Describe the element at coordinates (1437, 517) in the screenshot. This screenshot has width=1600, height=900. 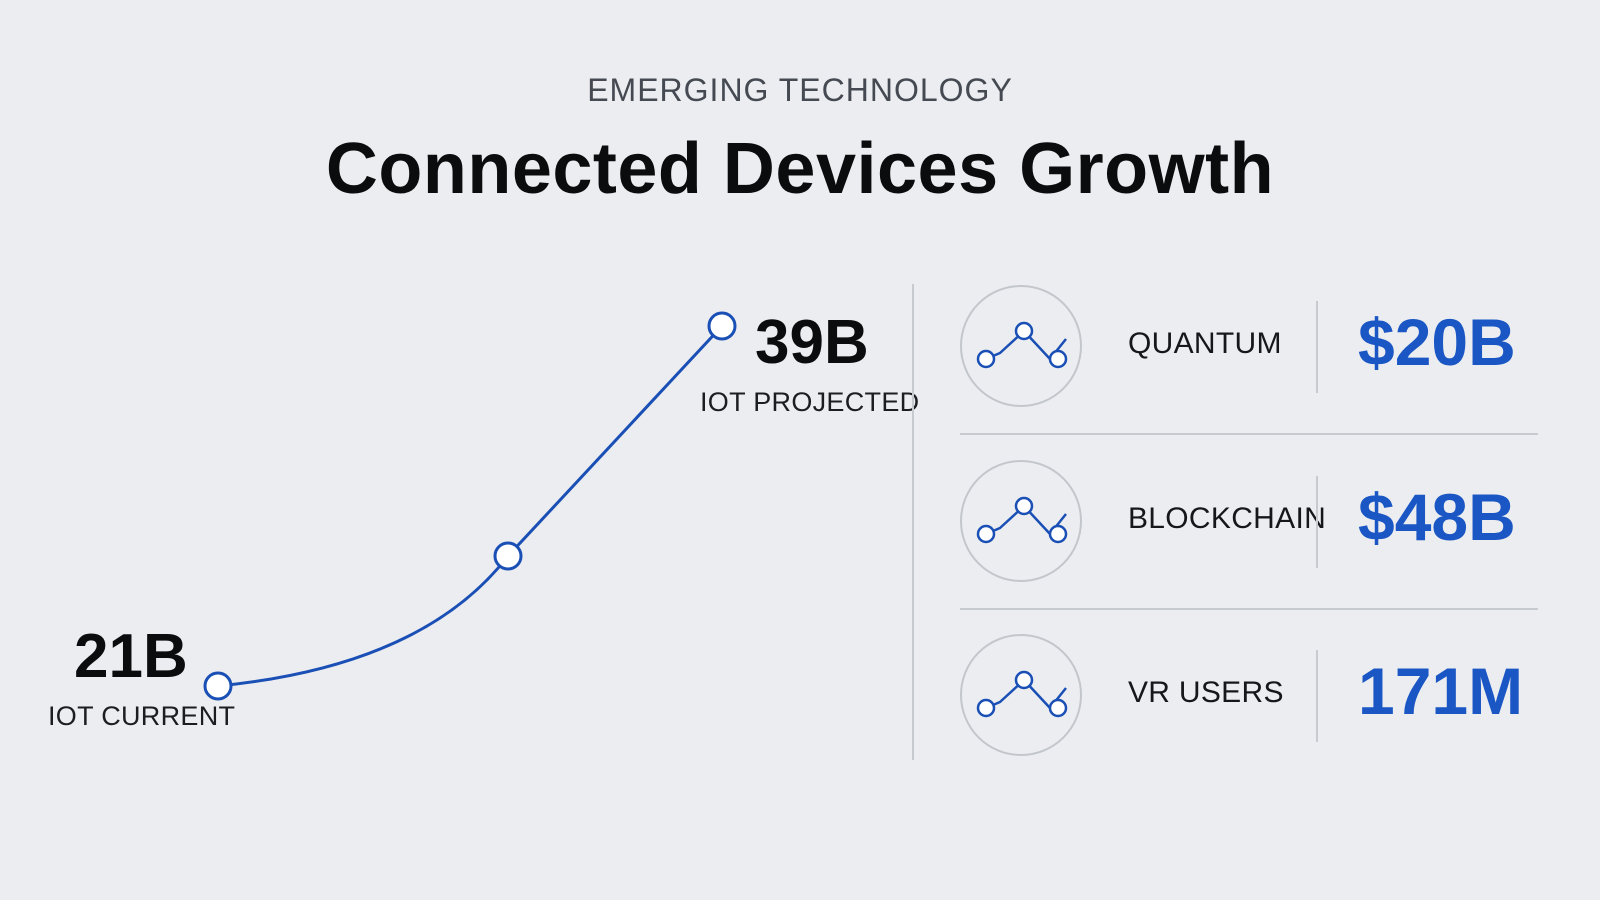
I see `stat-value: $48B` at that location.